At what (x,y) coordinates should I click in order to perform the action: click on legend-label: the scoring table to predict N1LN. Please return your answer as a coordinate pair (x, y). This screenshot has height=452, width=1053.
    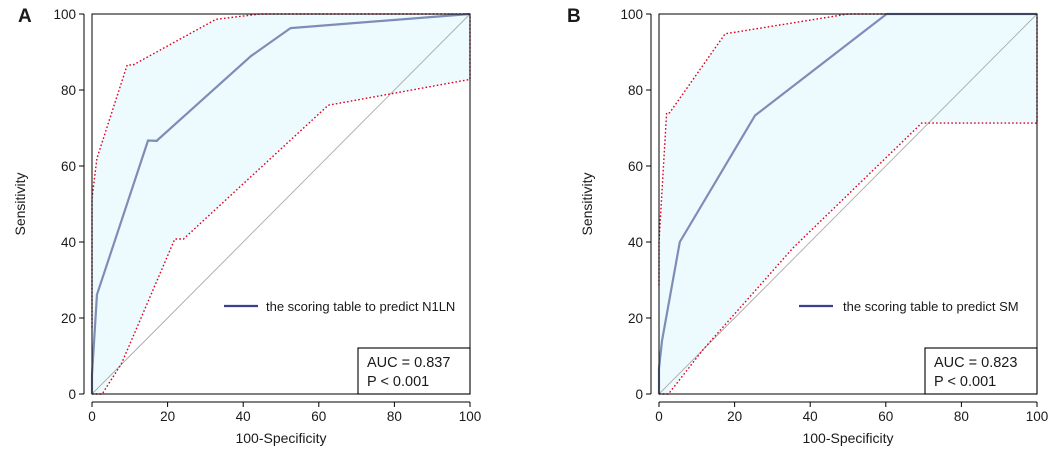
    Looking at the image, I should click on (360, 306).